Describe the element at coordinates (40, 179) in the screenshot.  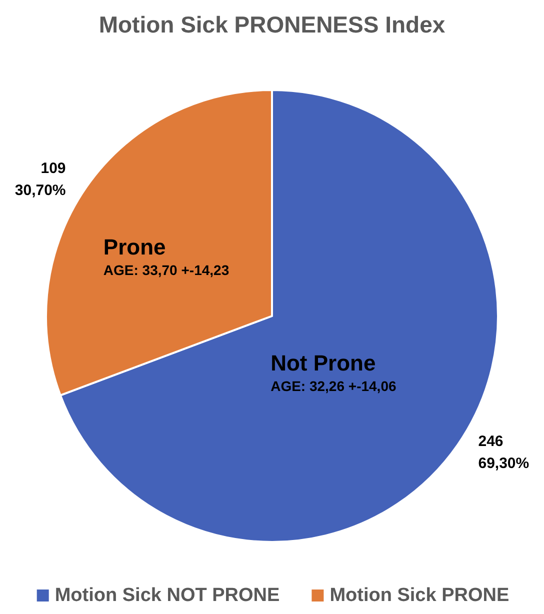
I see `data-label: 109 30,70%` at that location.